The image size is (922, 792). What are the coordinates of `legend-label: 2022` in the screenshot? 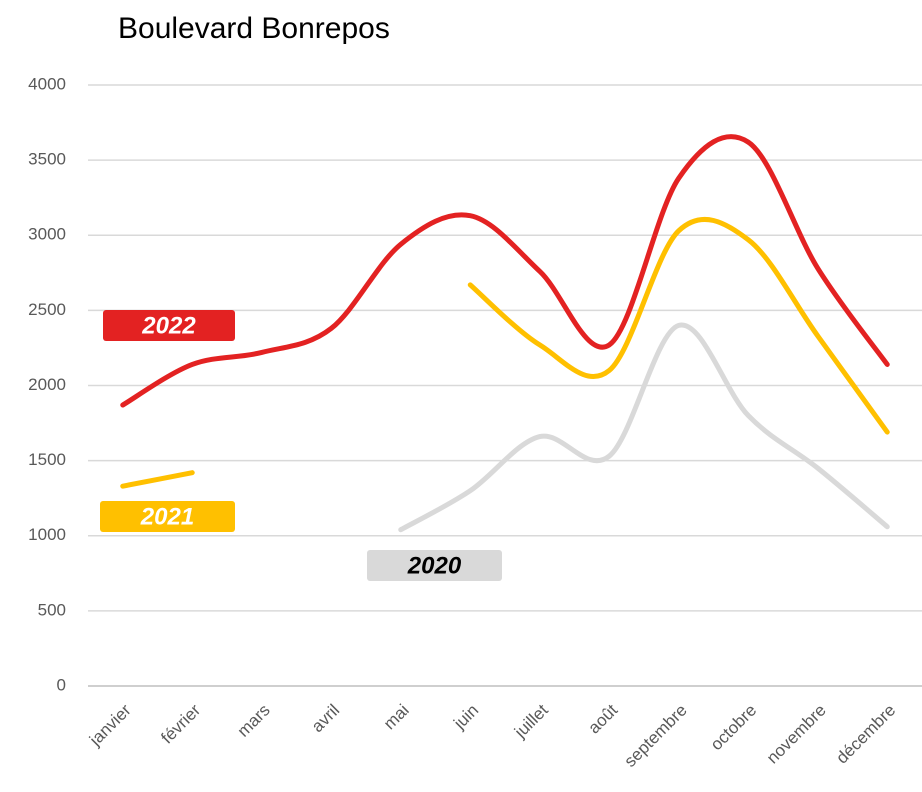 It's located at (168, 325).